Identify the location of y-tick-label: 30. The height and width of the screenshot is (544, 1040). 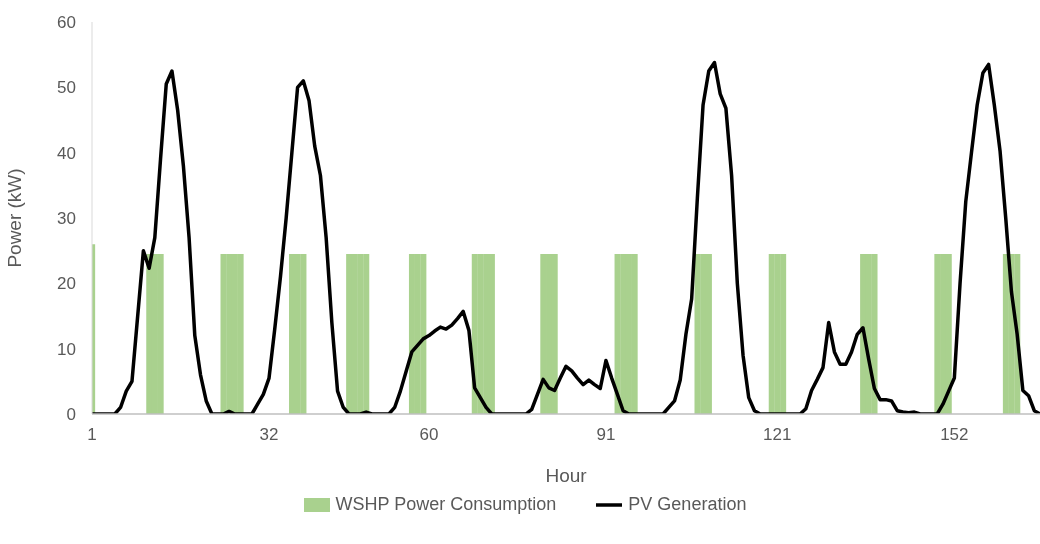
(66, 219).